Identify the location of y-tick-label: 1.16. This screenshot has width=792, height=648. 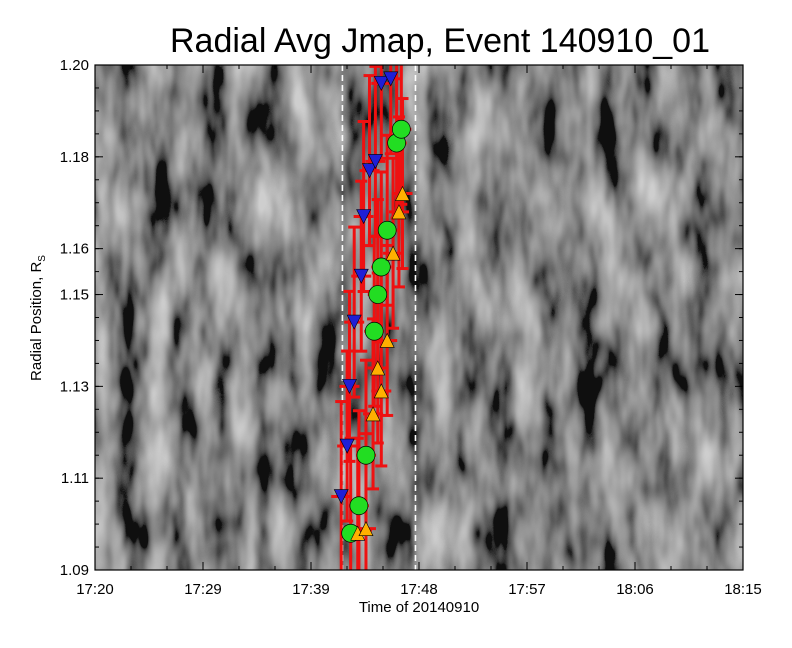
(74, 249).